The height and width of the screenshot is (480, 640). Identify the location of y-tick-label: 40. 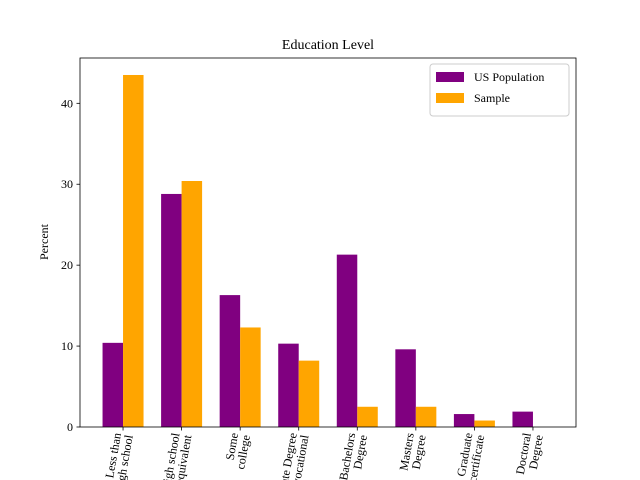
(67, 103).